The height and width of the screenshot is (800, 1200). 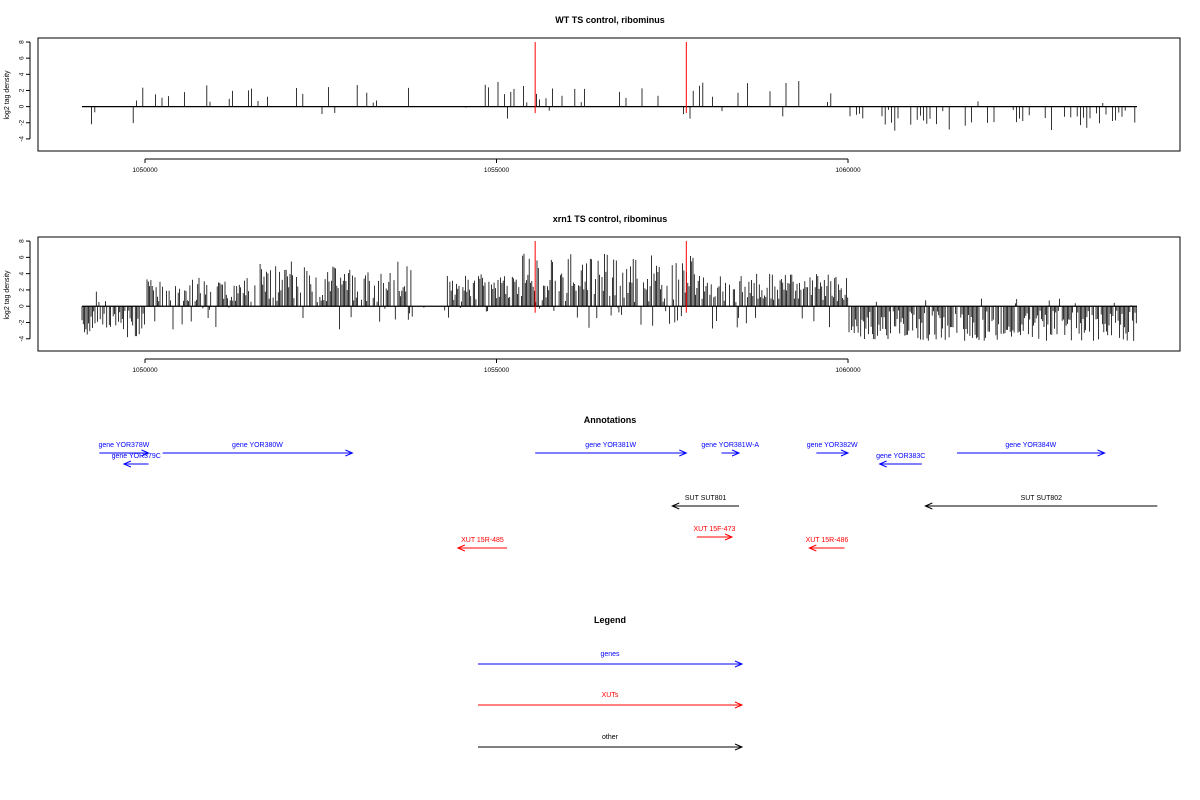 I want to click on feature-label: SUT SUT802, so click(x=1042, y=498).